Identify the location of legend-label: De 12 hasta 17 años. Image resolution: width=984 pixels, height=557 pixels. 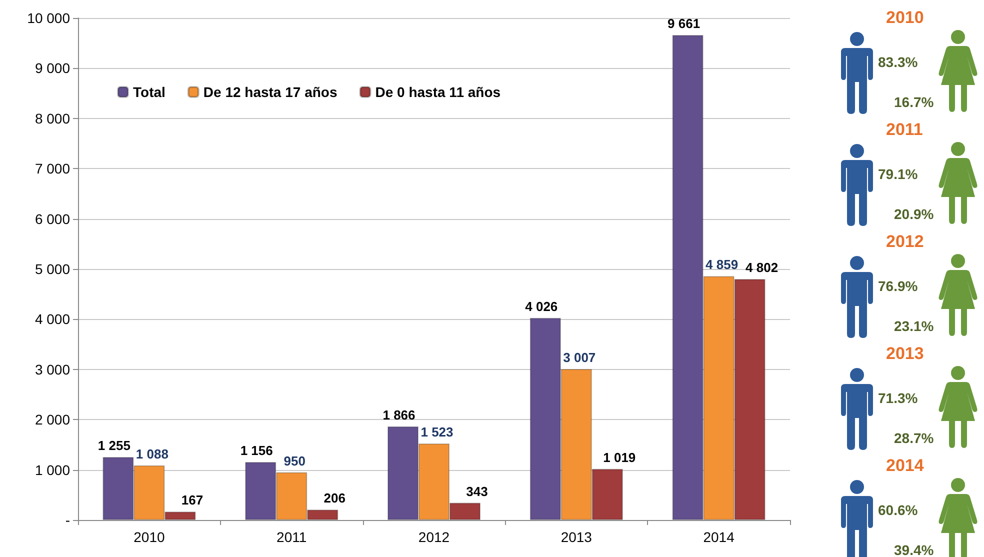
(270, 92).